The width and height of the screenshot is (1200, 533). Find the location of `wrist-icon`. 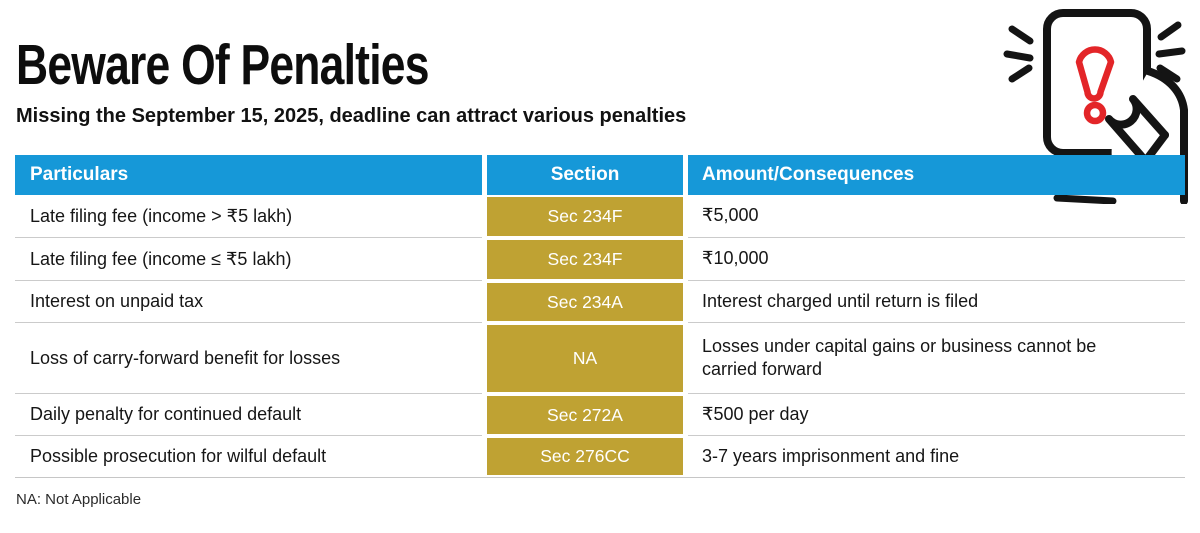

wrist-icon is located at coordinates (1085, 199).